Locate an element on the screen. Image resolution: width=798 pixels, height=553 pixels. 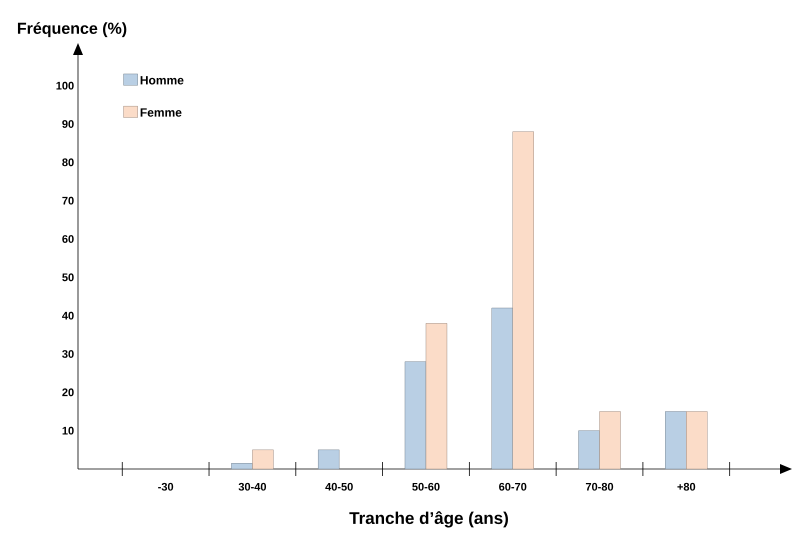
y-tick-label: 20 is located at coordinates (68, 392).